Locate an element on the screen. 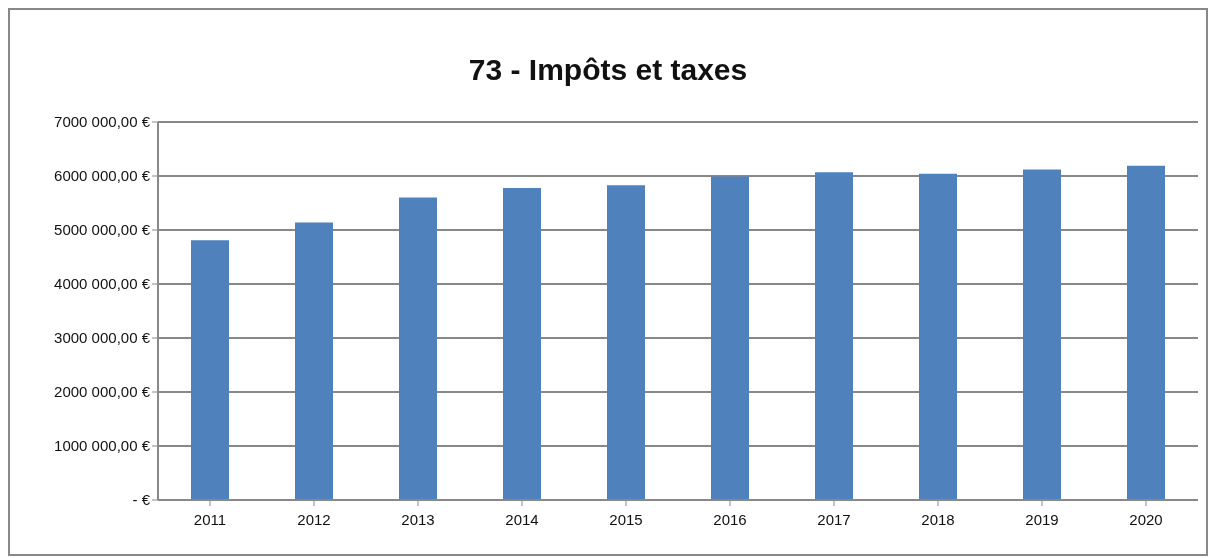  y-tick-label: 3000 000,00 € is located at coordinates (102, 338).